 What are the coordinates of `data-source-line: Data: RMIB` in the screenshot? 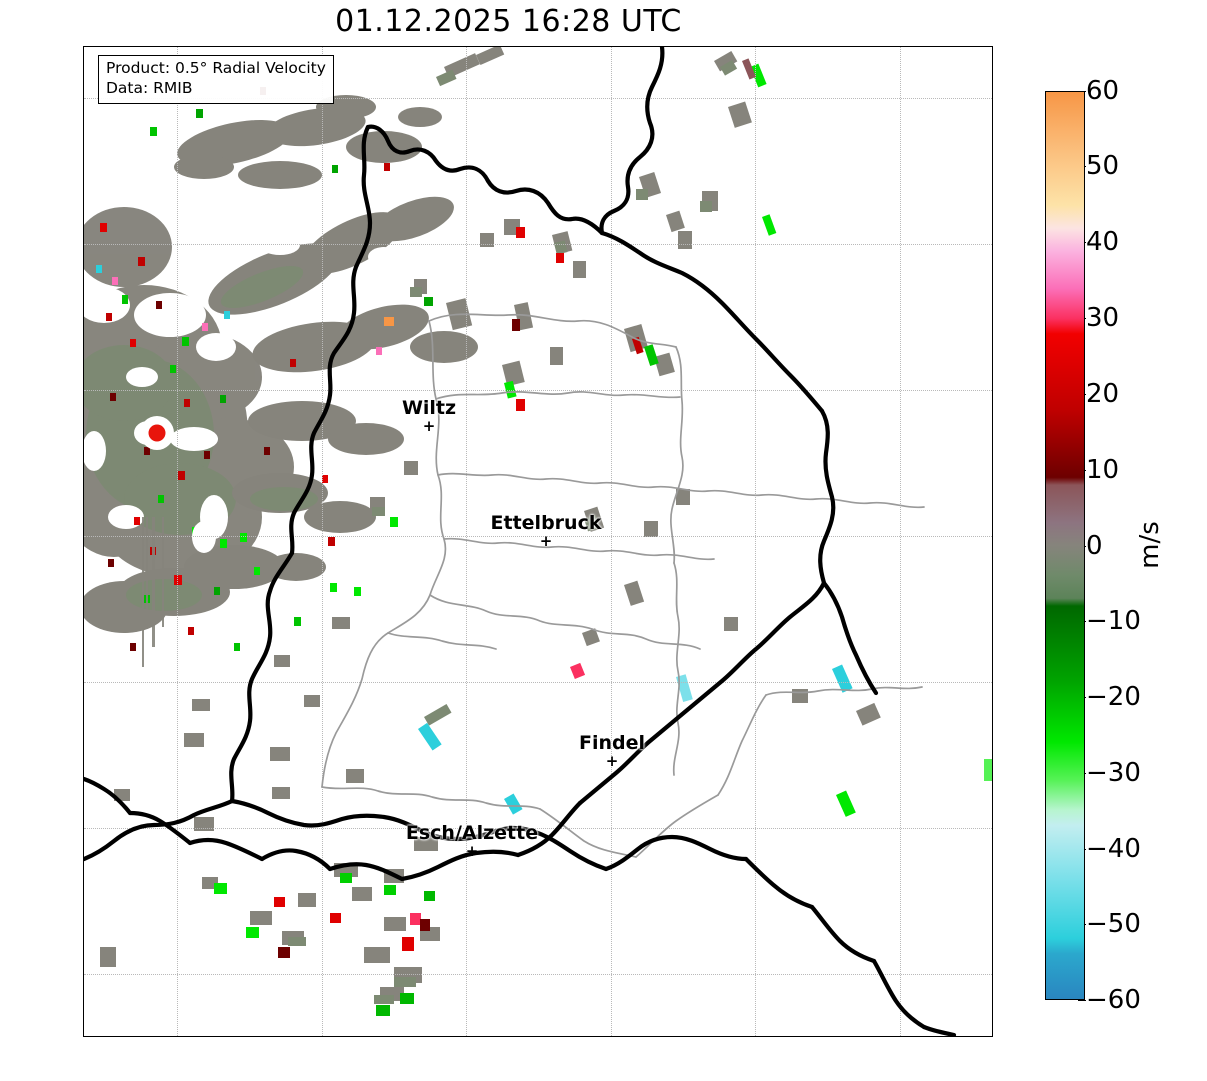 It's located at (149, 87).